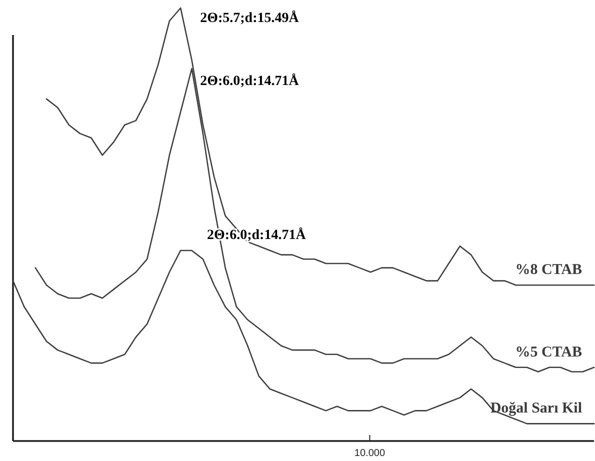 The height and width of the screenshot is (461, 595). I want to click on series-label: %8 CTAB, so click(548, 270).